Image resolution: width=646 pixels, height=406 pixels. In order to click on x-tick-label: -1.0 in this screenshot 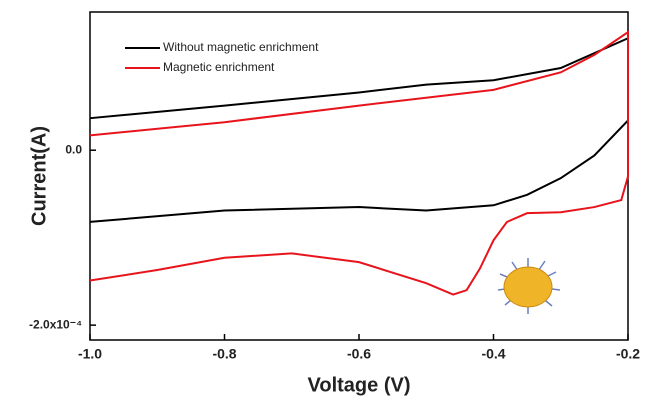, I will do `click(90, 354)`.